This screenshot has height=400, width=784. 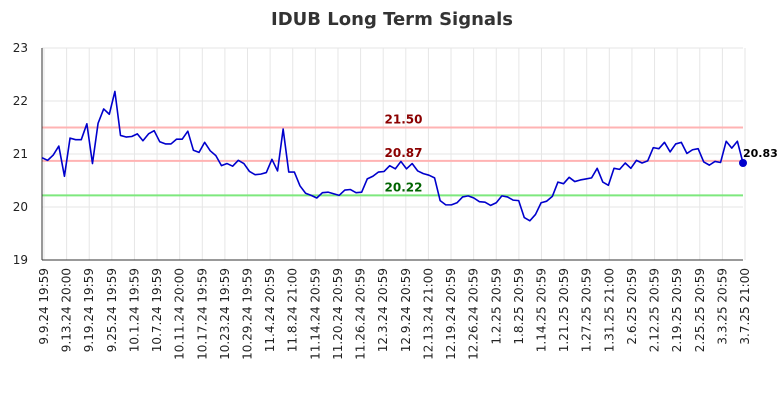 I want to click on x-tick-label: 12.19.24 20:59, so click(x=451, y=314).